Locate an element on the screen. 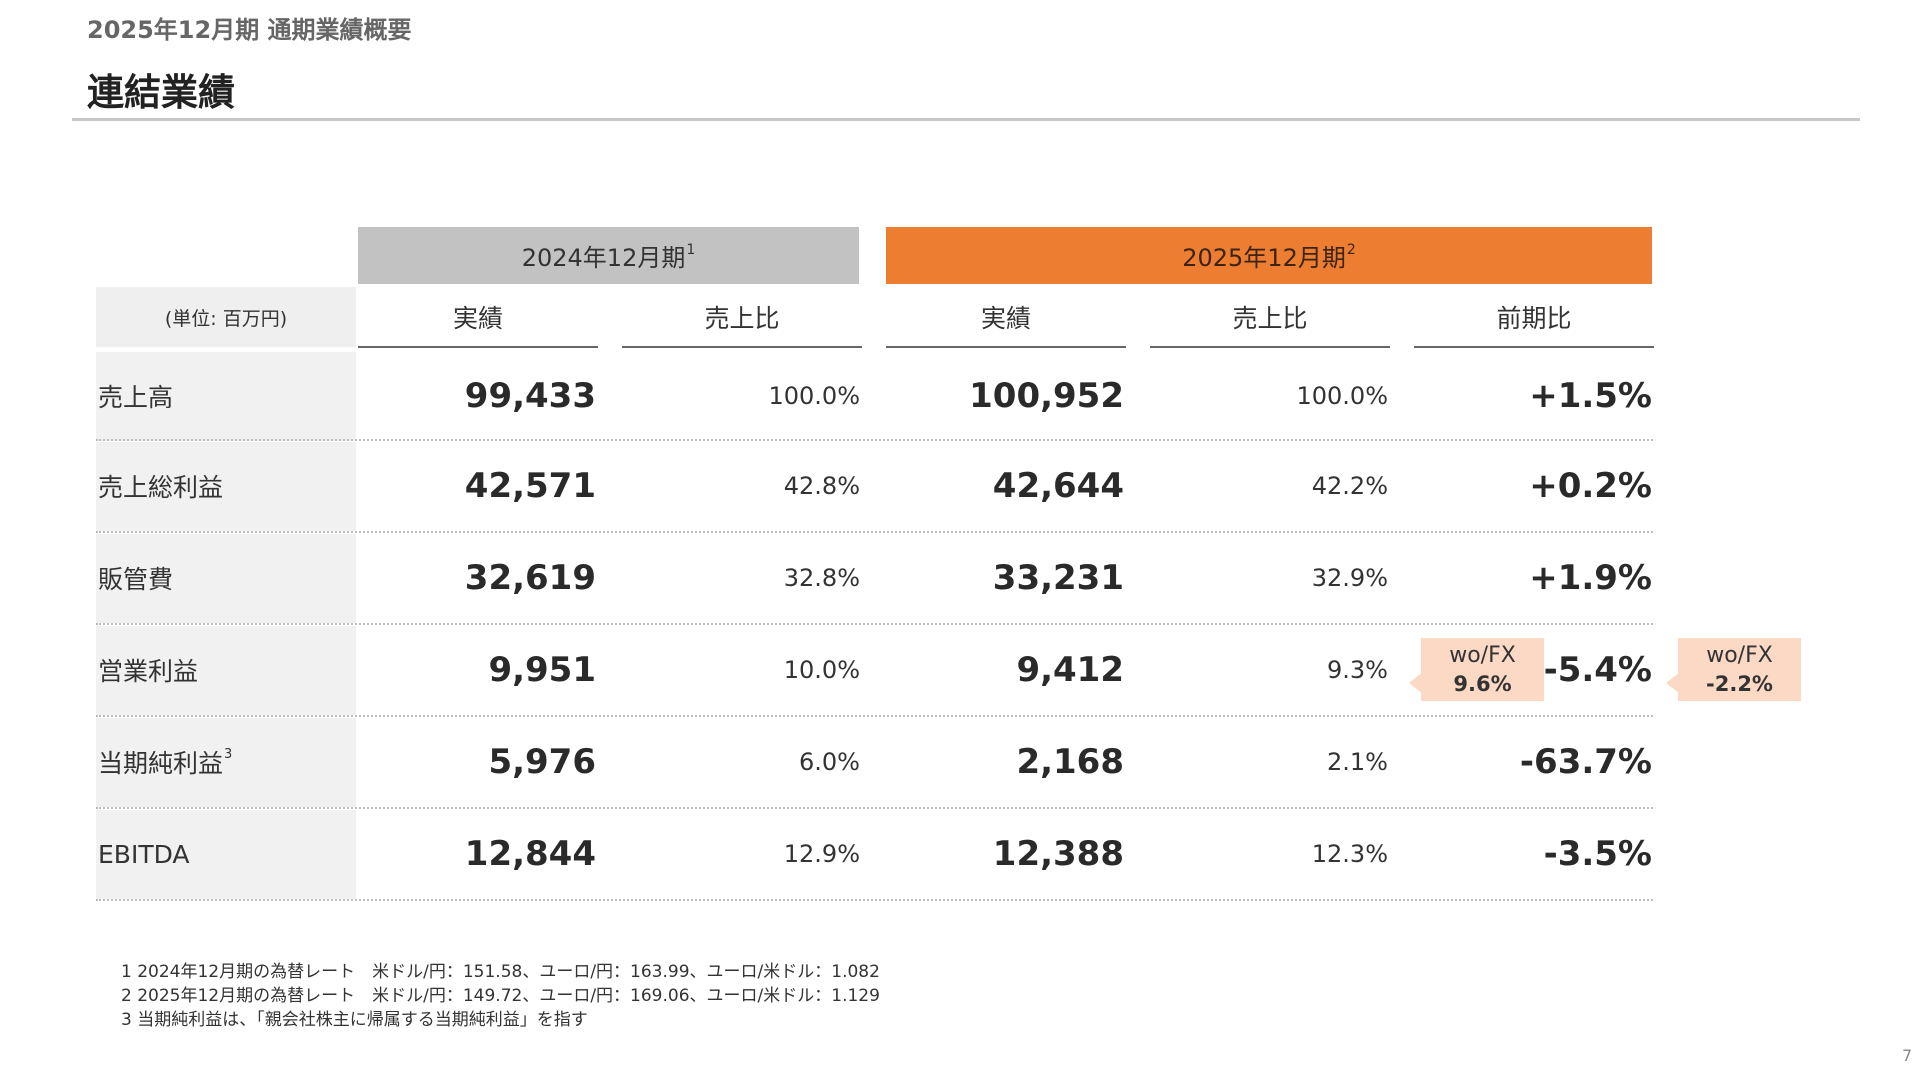  net-income-actual-2024: 5,976 is located at coordinates (542, 762).